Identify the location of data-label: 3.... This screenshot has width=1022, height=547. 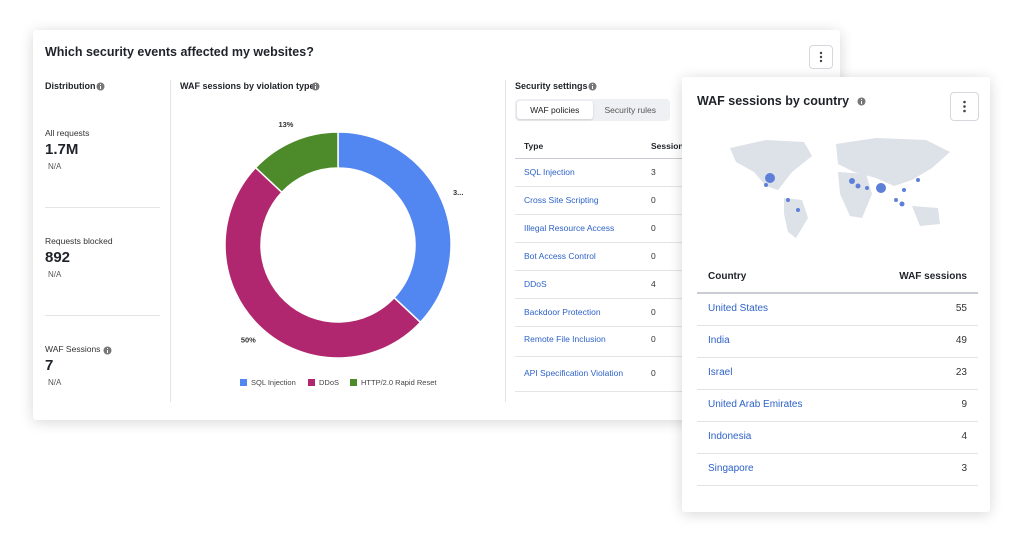
(458, 192).